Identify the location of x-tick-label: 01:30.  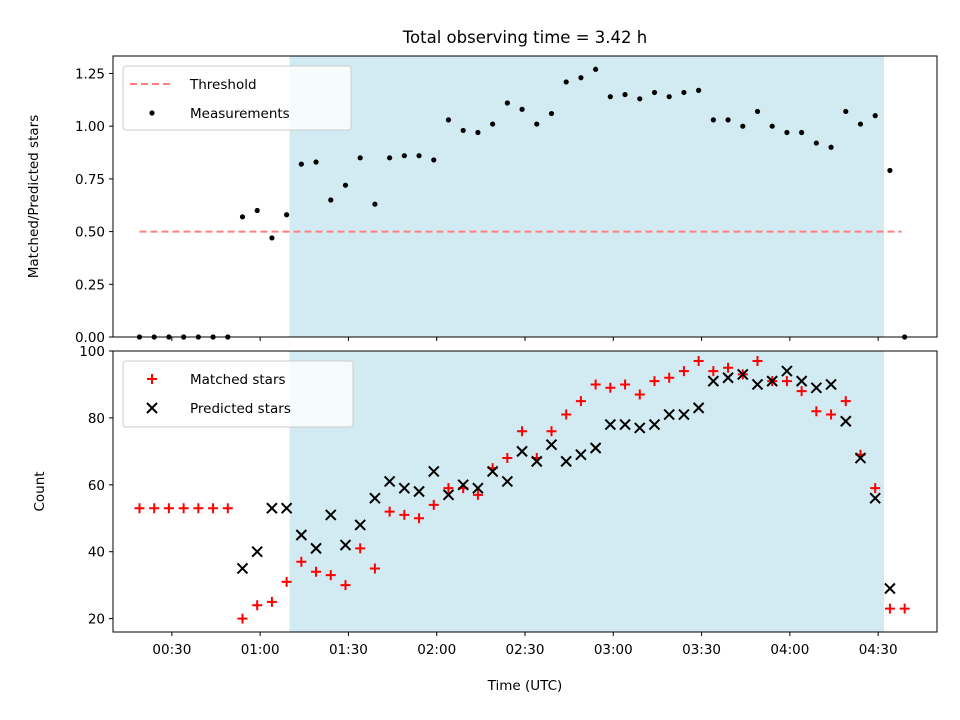
(348, 650).